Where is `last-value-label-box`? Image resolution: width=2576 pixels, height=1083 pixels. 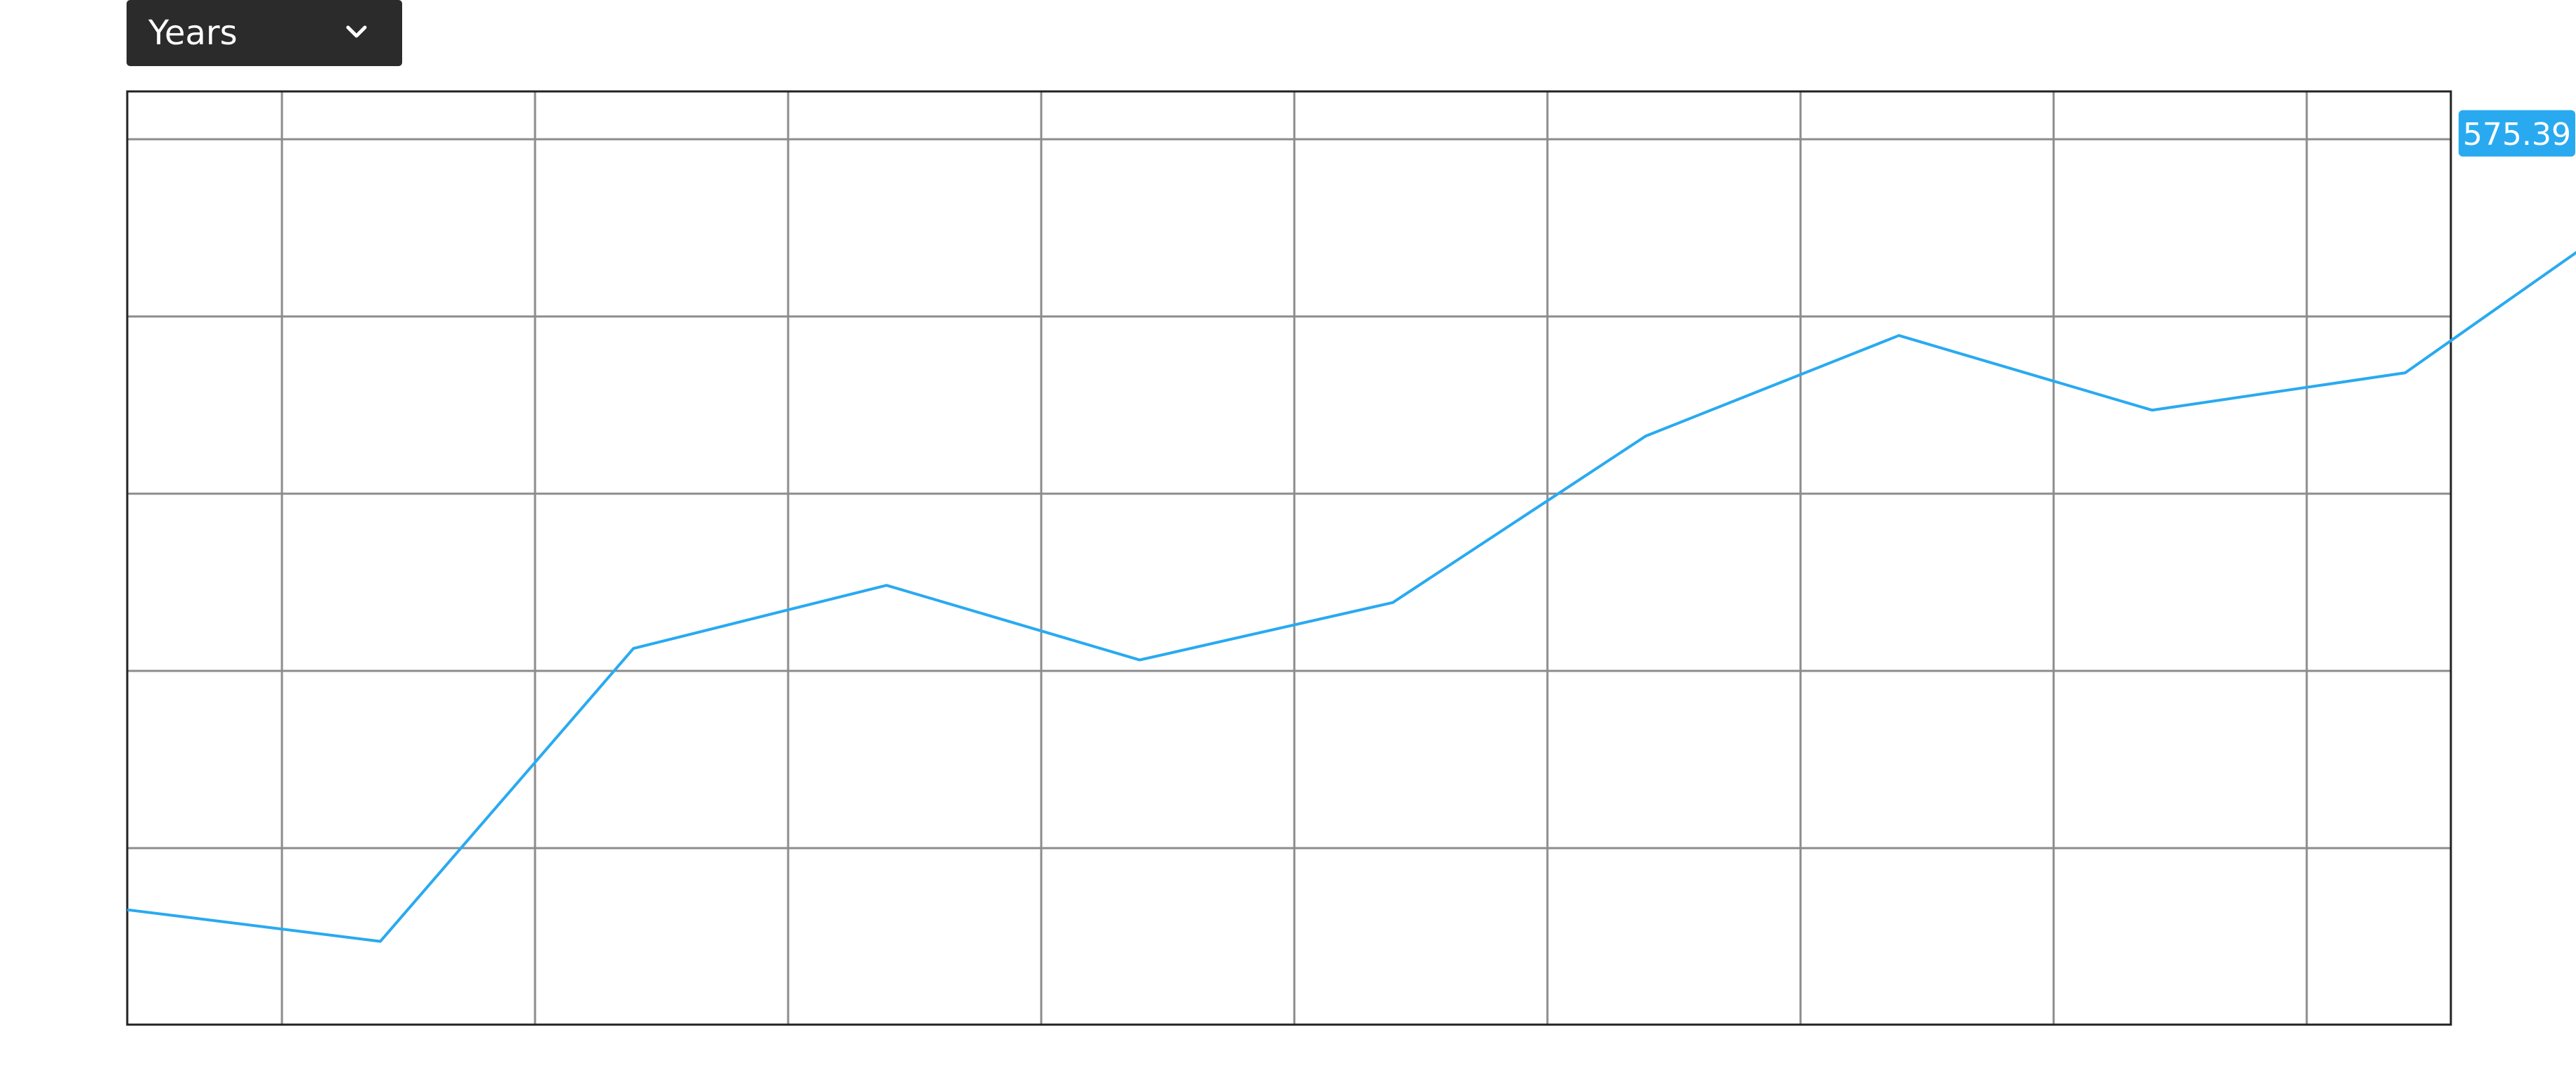
last-value-label-box is located at coordinates (2517, 133).